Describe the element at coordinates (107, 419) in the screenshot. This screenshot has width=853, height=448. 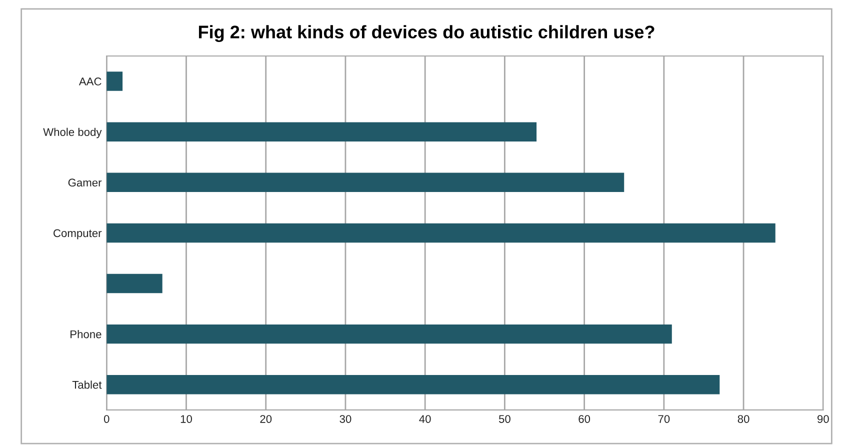
I see `x-tick-label: 0` at that location.